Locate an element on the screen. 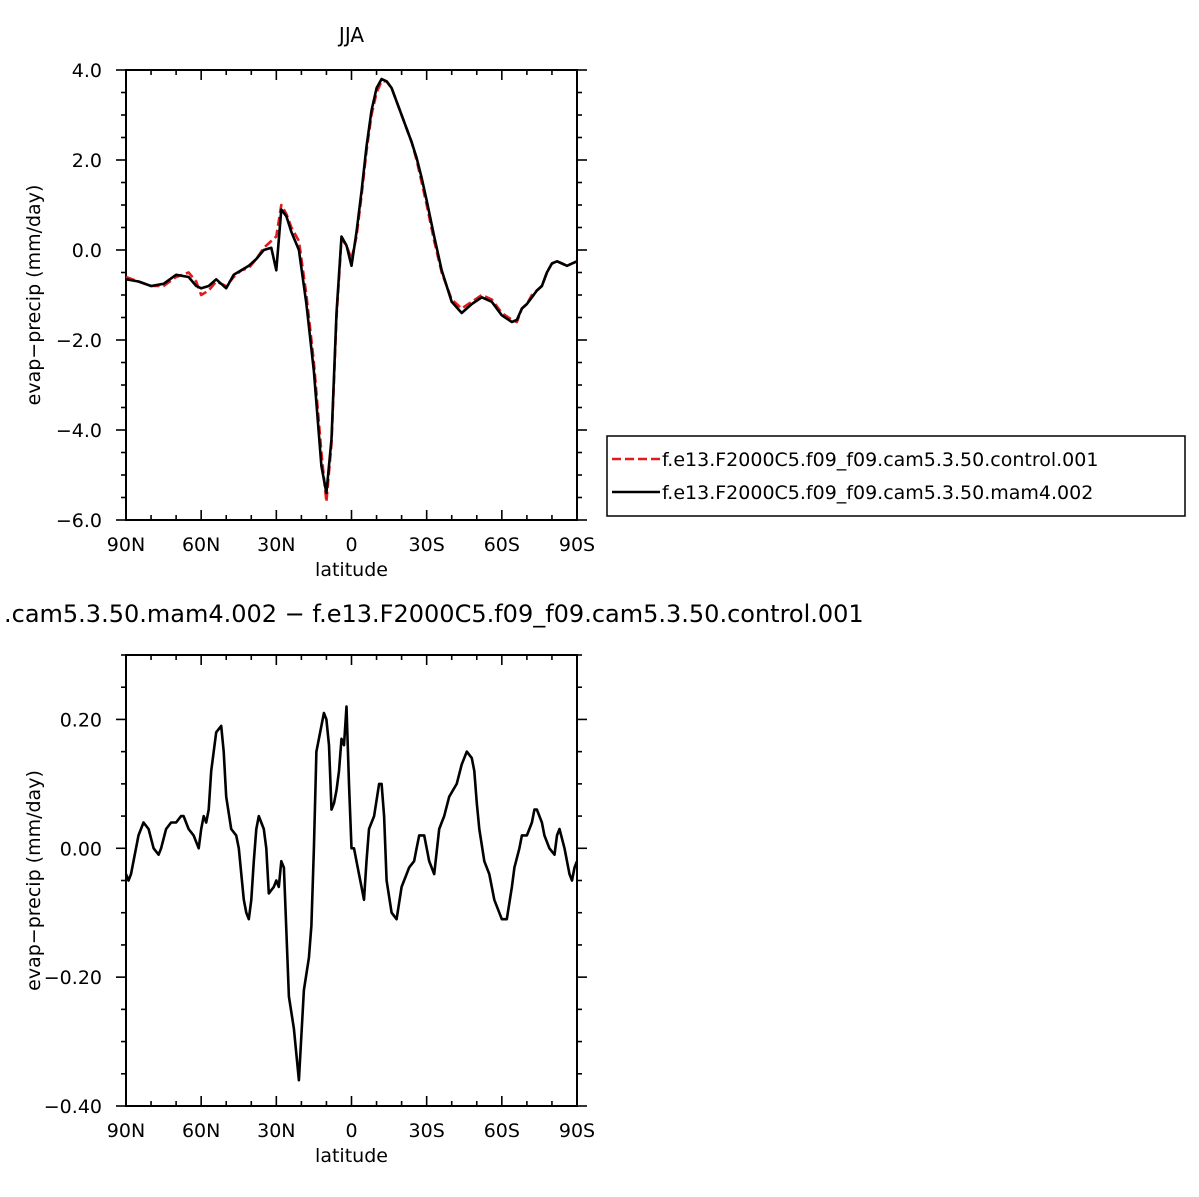 The height and width of the screenshot is (1197, 1199). legend-box is located at coordinates (896, 476).